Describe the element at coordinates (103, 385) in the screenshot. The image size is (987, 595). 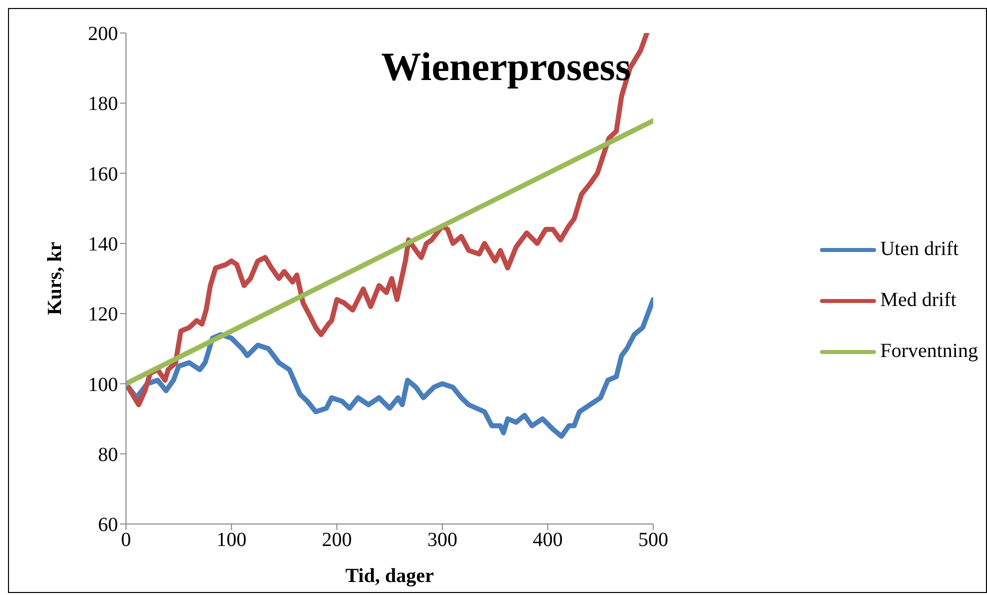
I see `y-tick-label: 100` at that location.